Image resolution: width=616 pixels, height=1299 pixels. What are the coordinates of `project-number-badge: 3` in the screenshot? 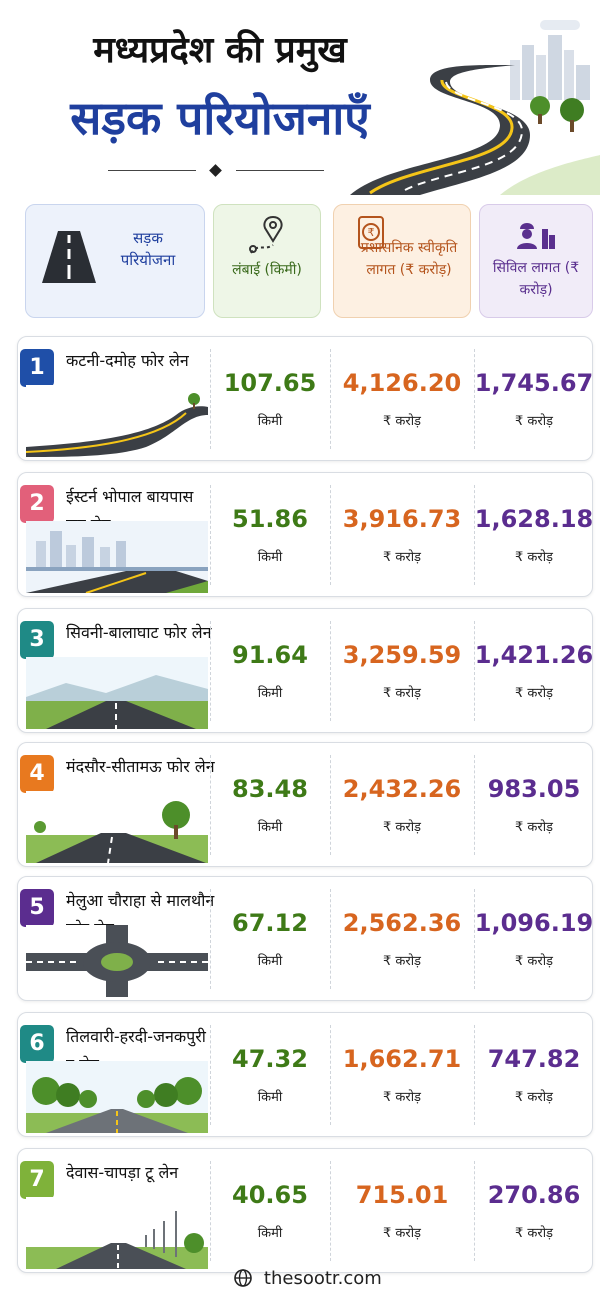 It's located at (37, 640).